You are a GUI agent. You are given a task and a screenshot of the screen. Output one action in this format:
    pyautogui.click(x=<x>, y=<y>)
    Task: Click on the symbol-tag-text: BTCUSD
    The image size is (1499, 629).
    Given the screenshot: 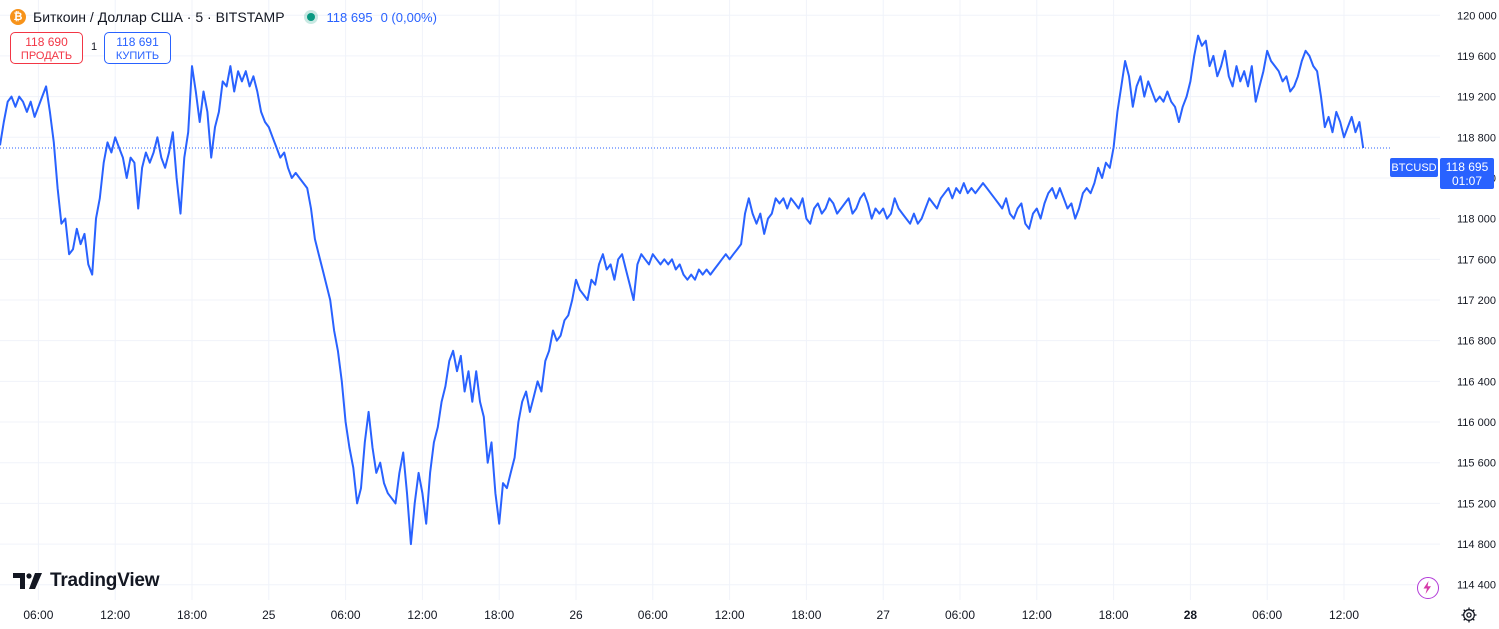 What is the action you would take?
    pyautogui.click(x=1413, y=168)
    